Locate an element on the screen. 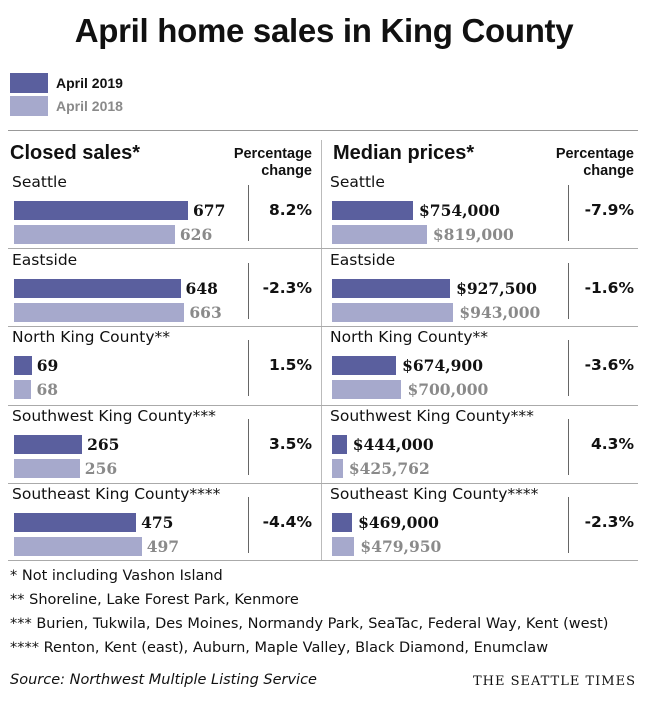  median-prices-pct-change: -2.3% is located at coordinates (609, 522).